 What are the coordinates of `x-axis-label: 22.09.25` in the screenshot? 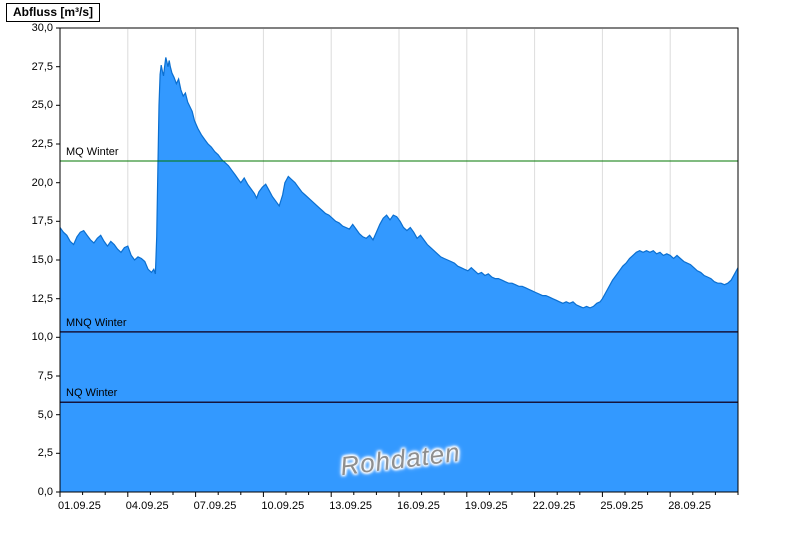 It's located at (554, 506).